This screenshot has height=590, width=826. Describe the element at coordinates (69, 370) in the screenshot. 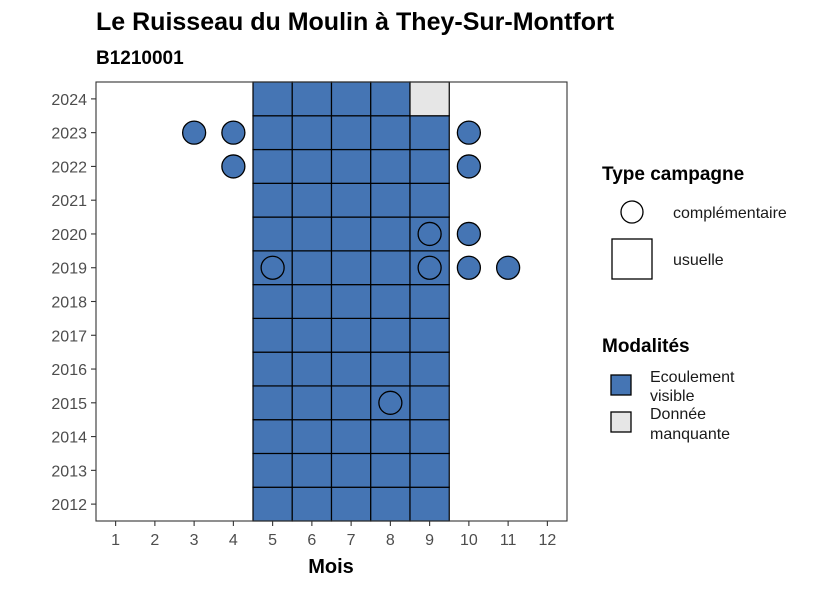

I see `y-tick-label-2016: 2016` at that location.